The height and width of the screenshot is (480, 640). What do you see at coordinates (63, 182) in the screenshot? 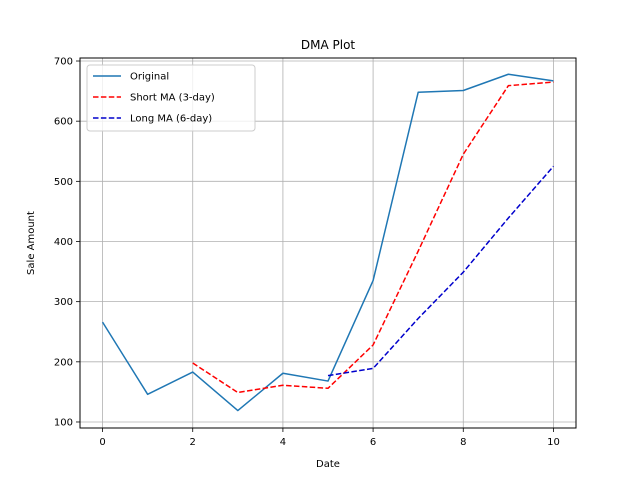
I see `y-tick-label: 500` at bounding box center [63, 182].